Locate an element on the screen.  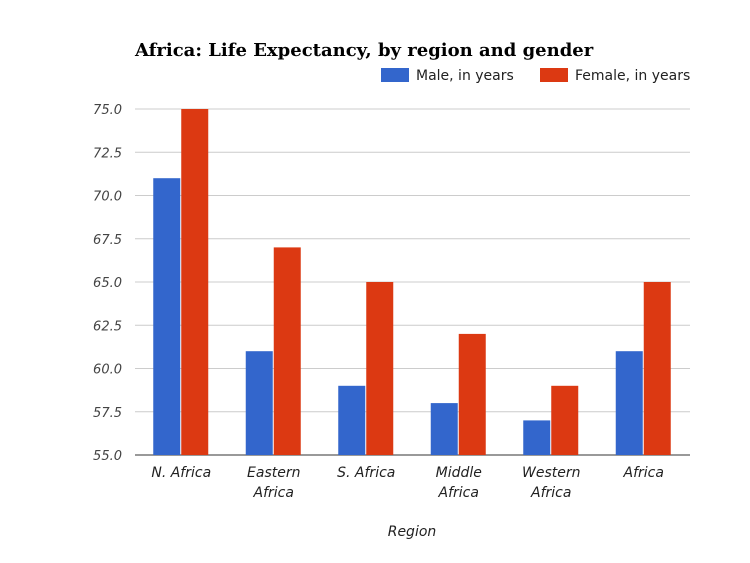
y-tick-label: 70.0 is located at coordinates (107, 197).